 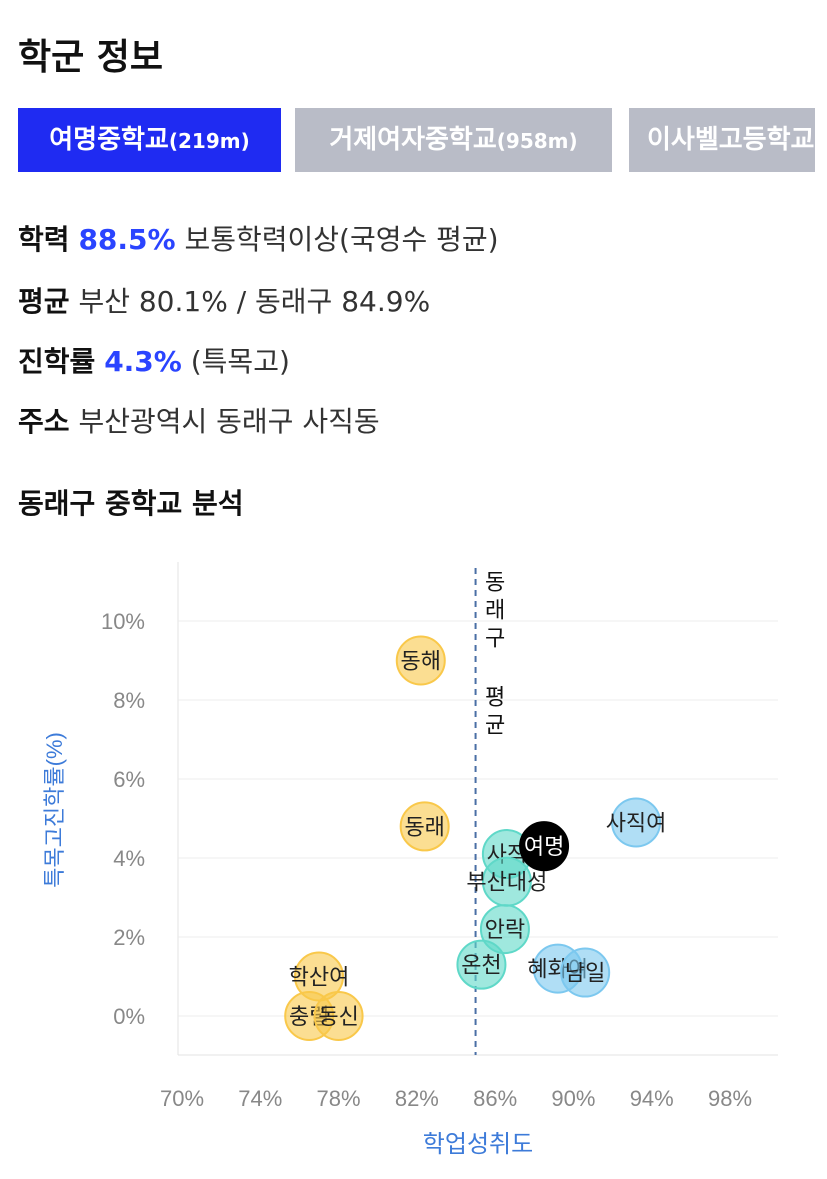 I want to click on school-tabs: 여명중학교(219m) 거제여자중학교(958m) 이사벨고등학교, so click(x=416, y=140).